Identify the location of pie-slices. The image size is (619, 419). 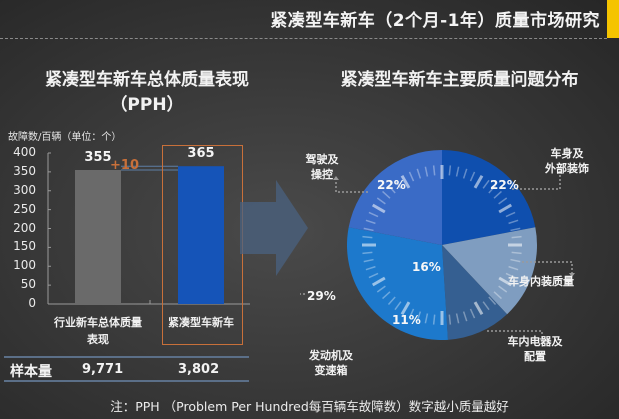
(442, 245).